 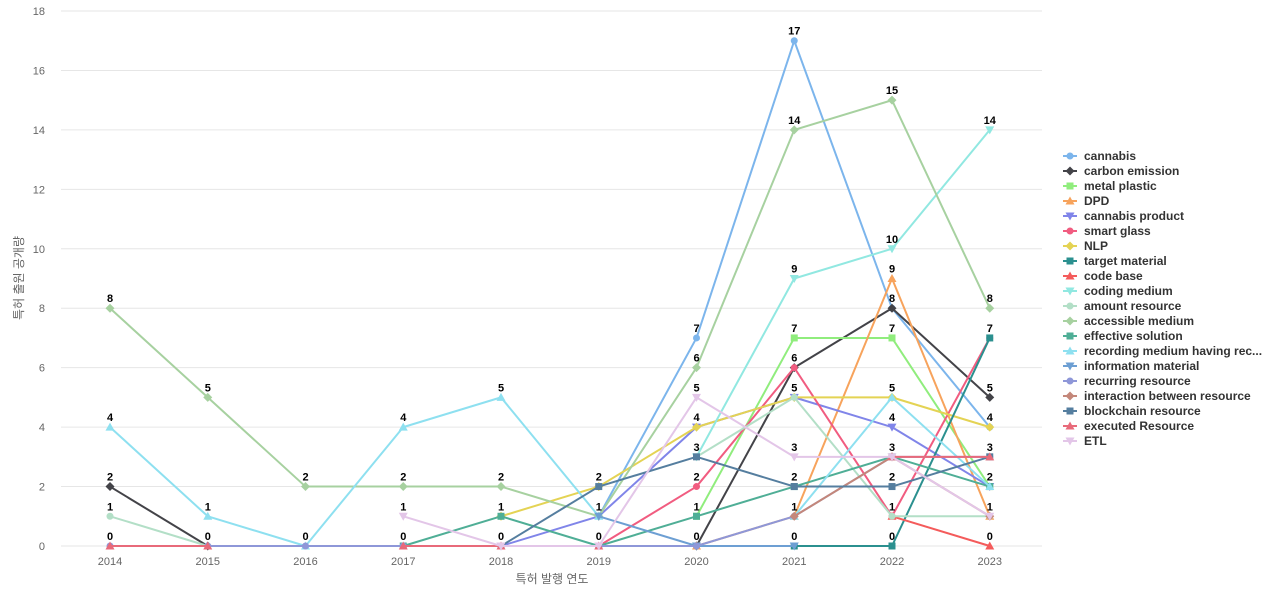 What do you see at coordinates (892, 562) in the screenshot?
I see `x-tick-label: 2022` at bounding box center [892, 562].